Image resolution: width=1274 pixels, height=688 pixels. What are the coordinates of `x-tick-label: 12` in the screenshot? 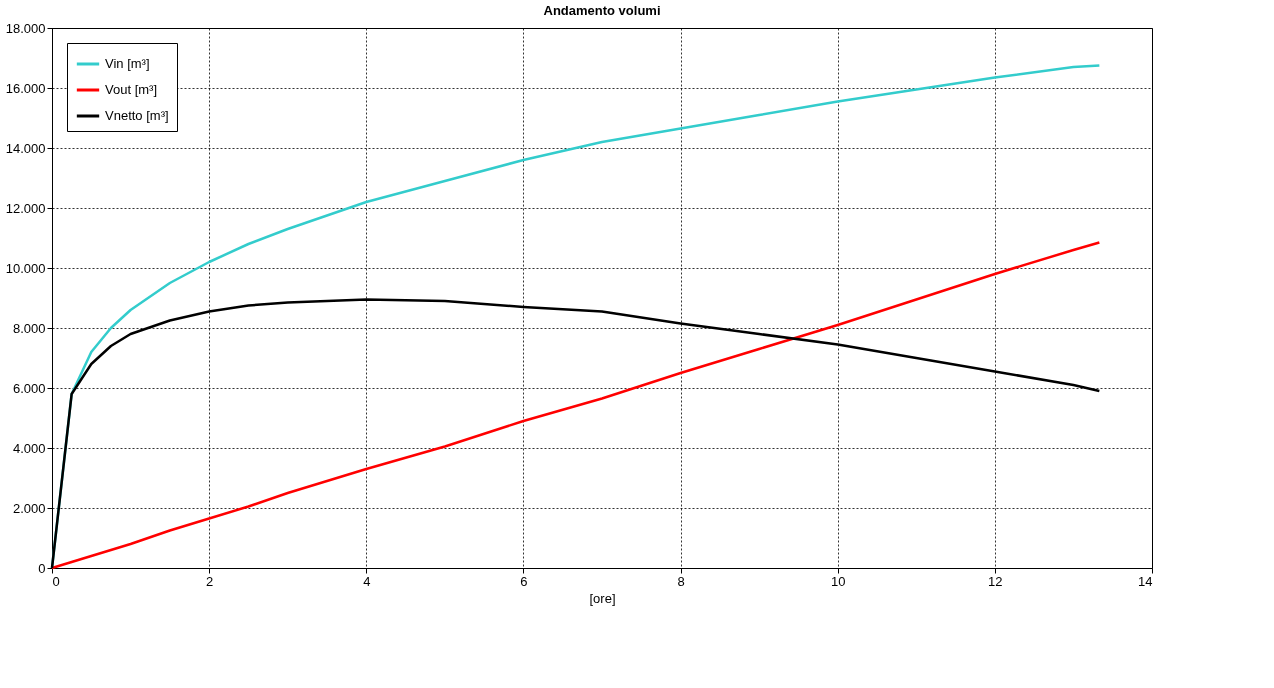 It's located at (995, 581).